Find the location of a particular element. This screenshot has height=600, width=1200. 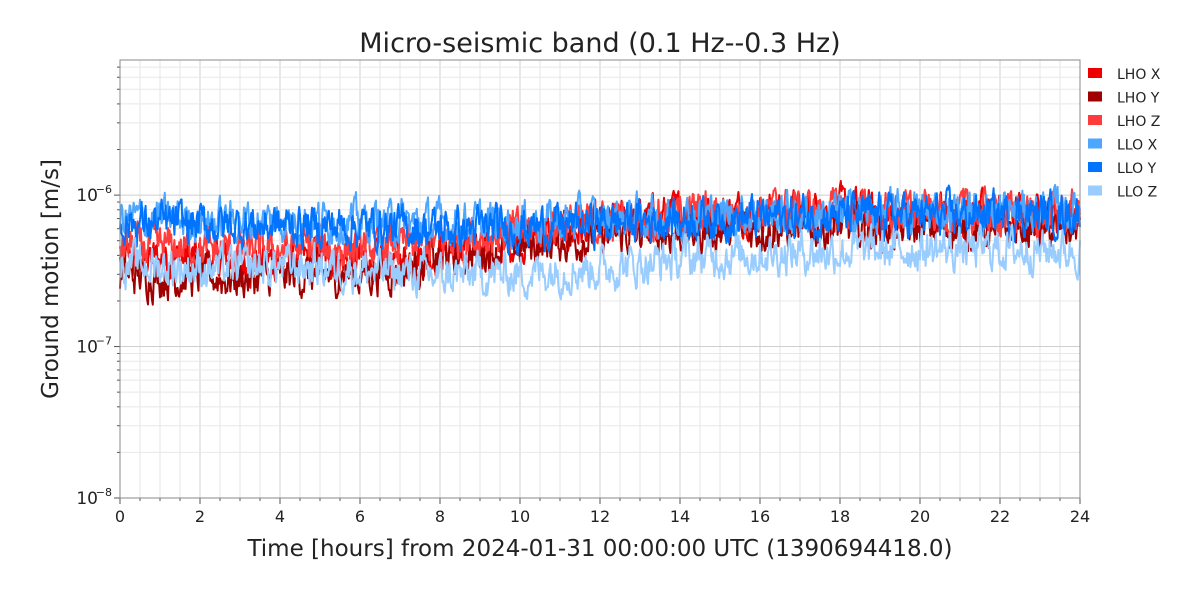

x-tick-label: 22 is located at coordinates (1000, 516).